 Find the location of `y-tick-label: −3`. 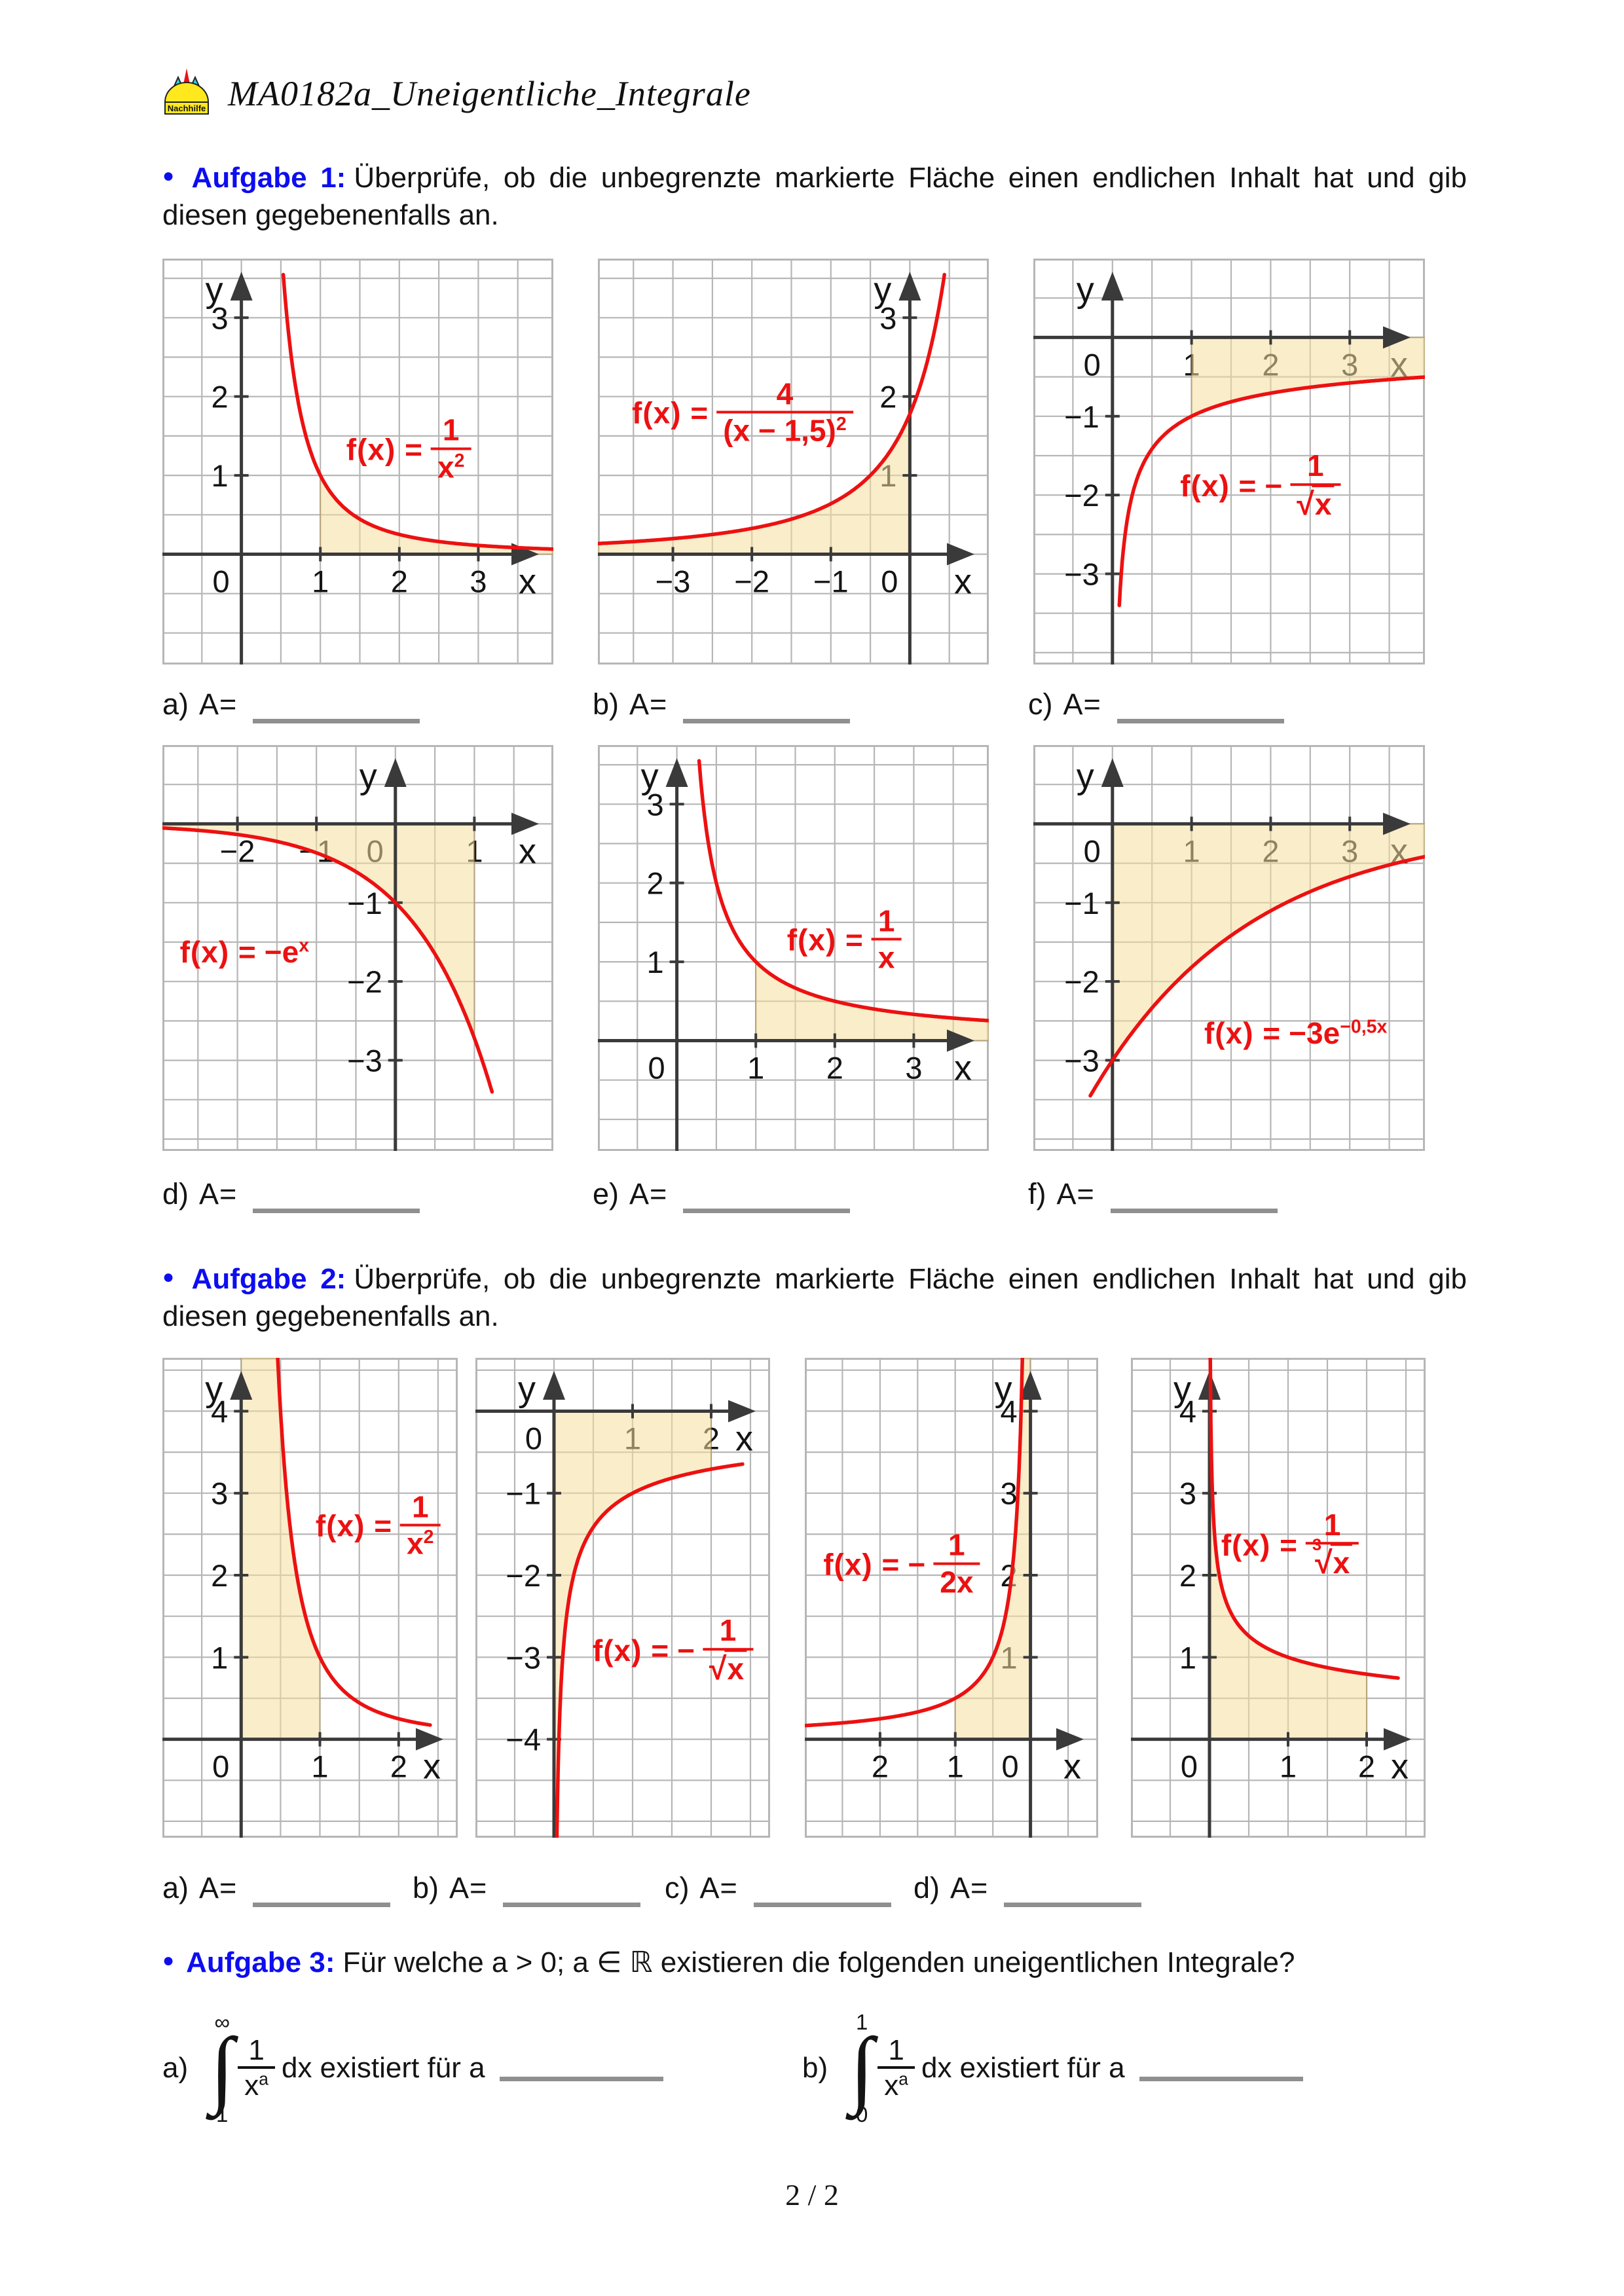

y-tick-label: −3 is located at coordinates (1081, 1061).